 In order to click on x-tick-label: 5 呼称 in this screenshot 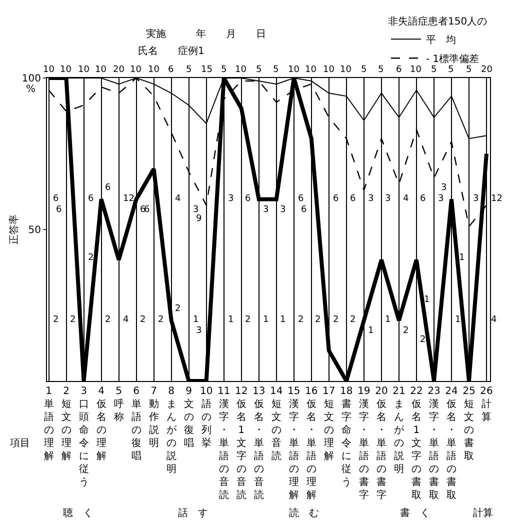, I will do `click(119, 404)`.